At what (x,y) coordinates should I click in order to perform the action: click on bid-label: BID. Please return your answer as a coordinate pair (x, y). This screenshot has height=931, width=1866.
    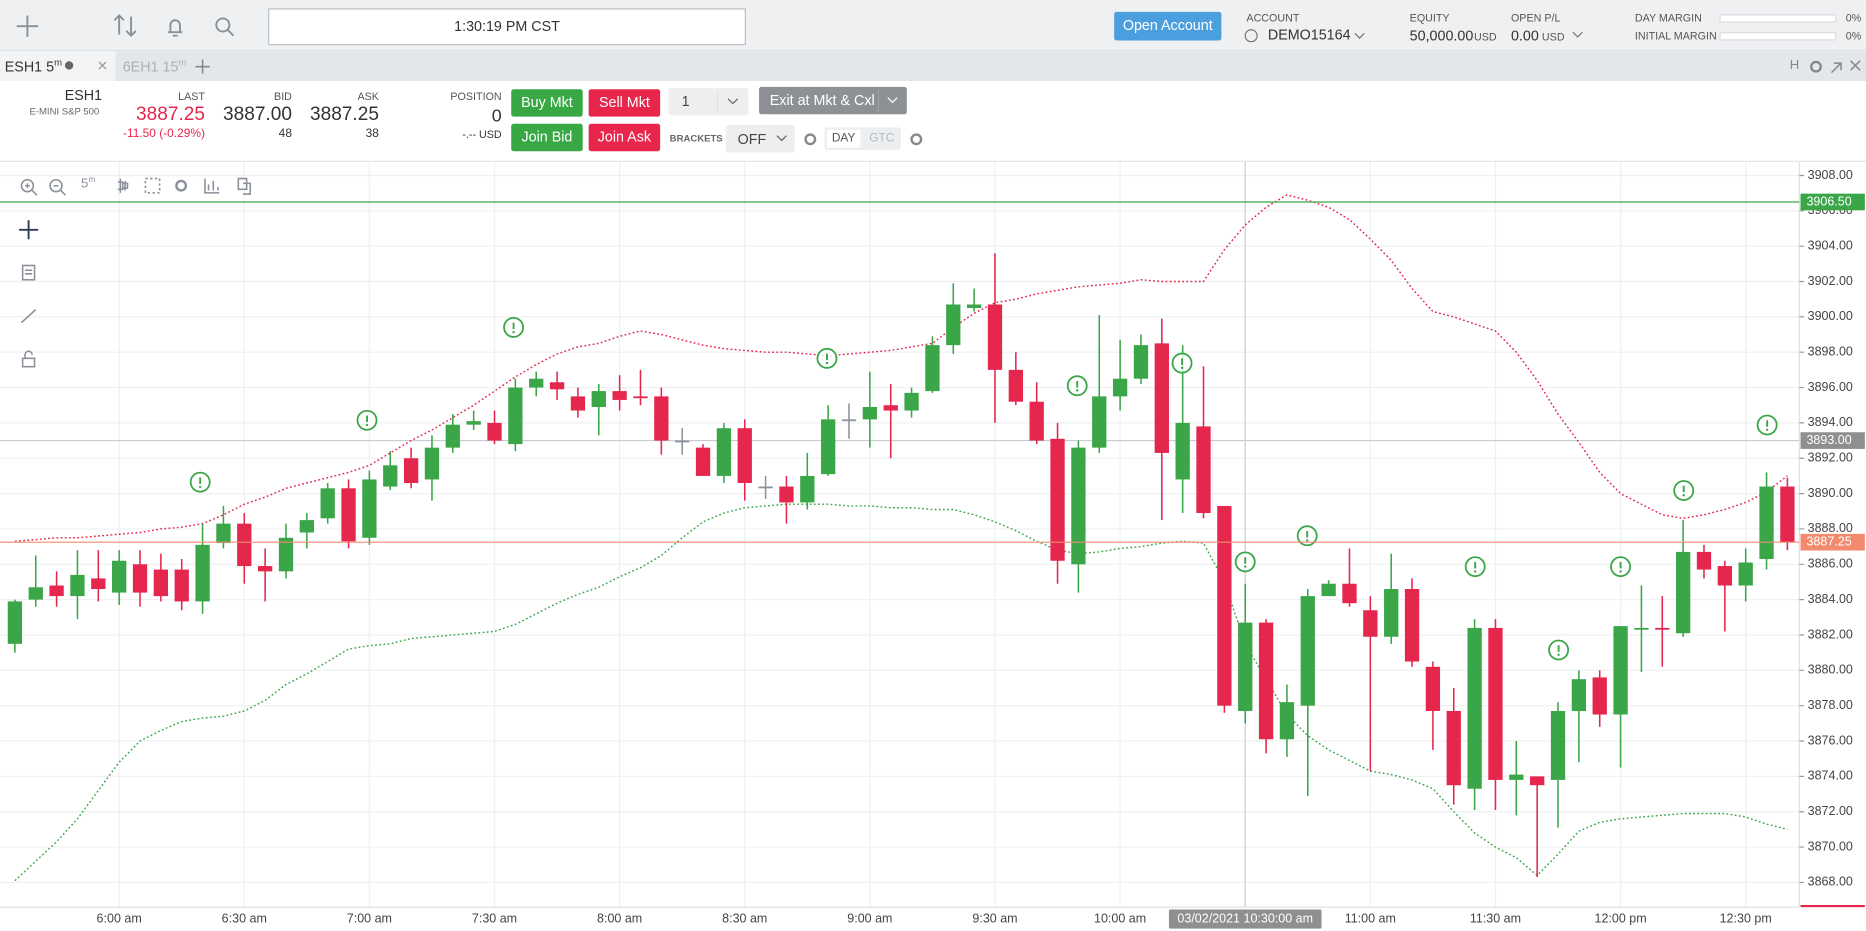
    Looking at the image, I should click on (283, 96).